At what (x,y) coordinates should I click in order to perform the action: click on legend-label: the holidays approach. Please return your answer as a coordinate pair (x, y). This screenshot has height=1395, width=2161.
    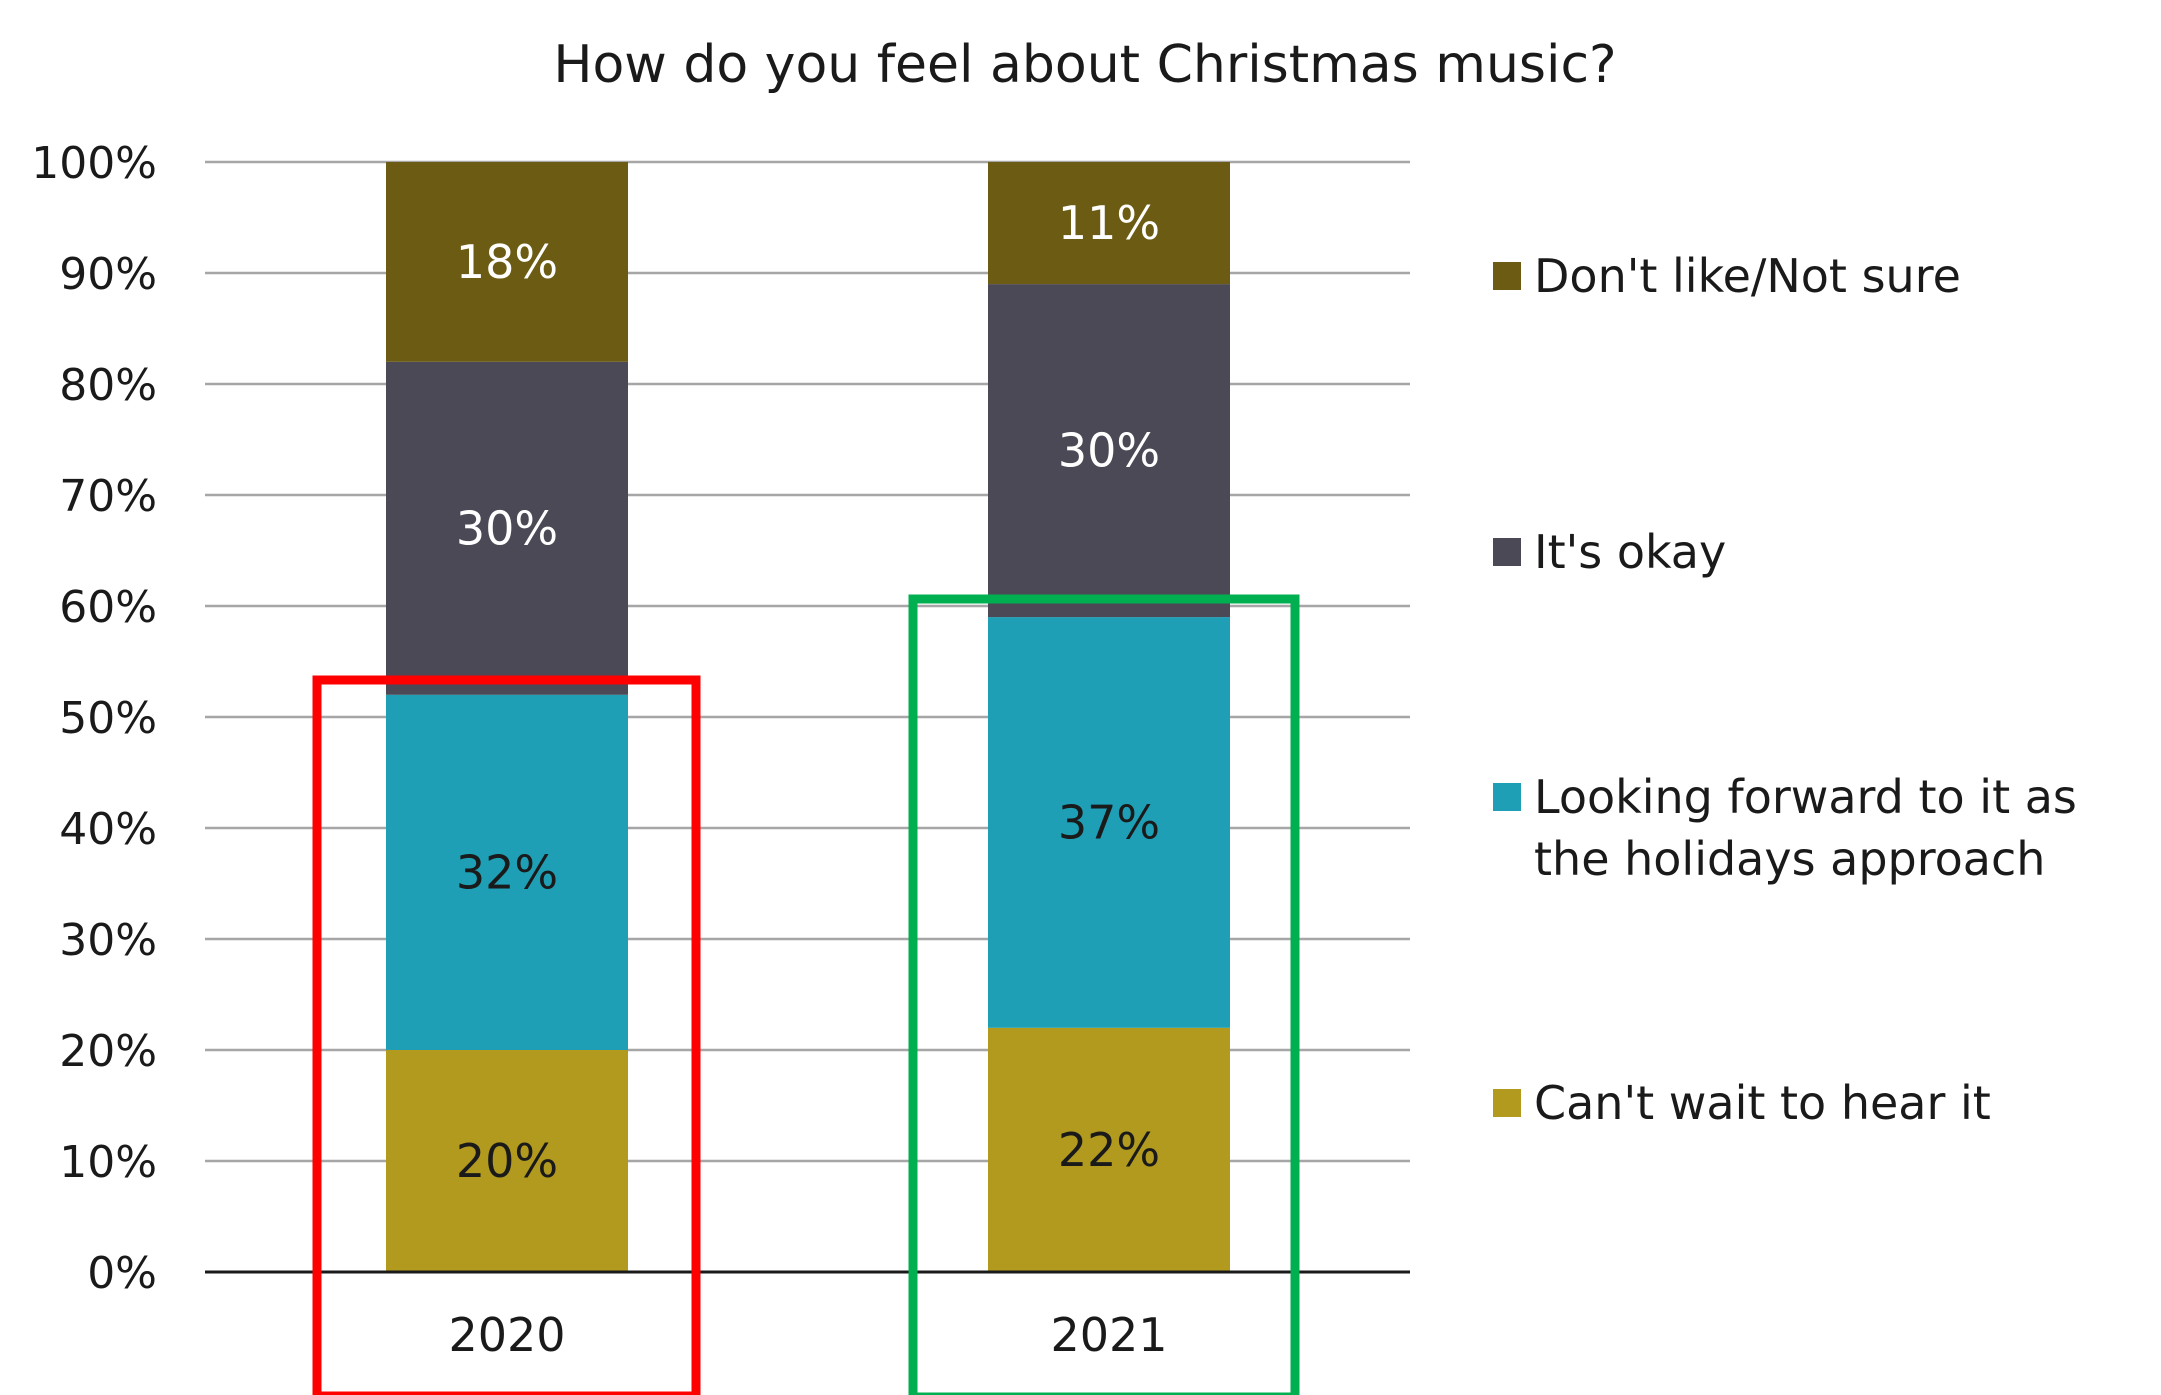
    Looking at the image, I should click on (1789, 859).